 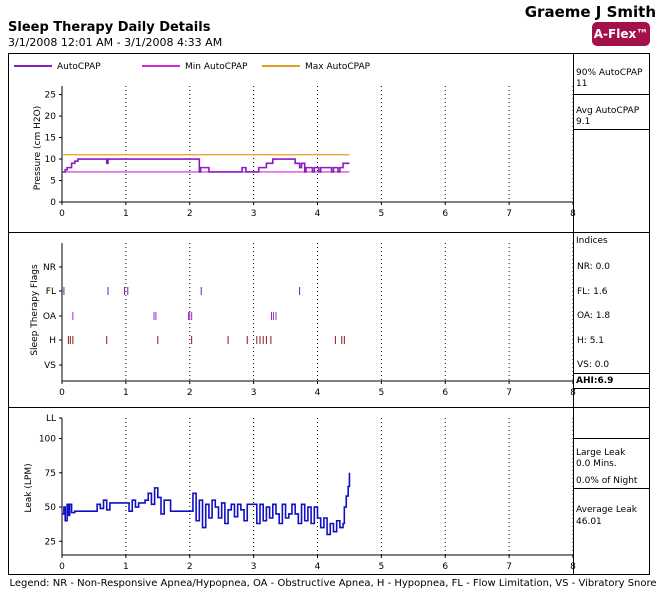 What do you see at coordinates (29, 487) in the screenshot?
I see `leak-axis-label: Leak (LPM)` at bounding box center [29, 487].